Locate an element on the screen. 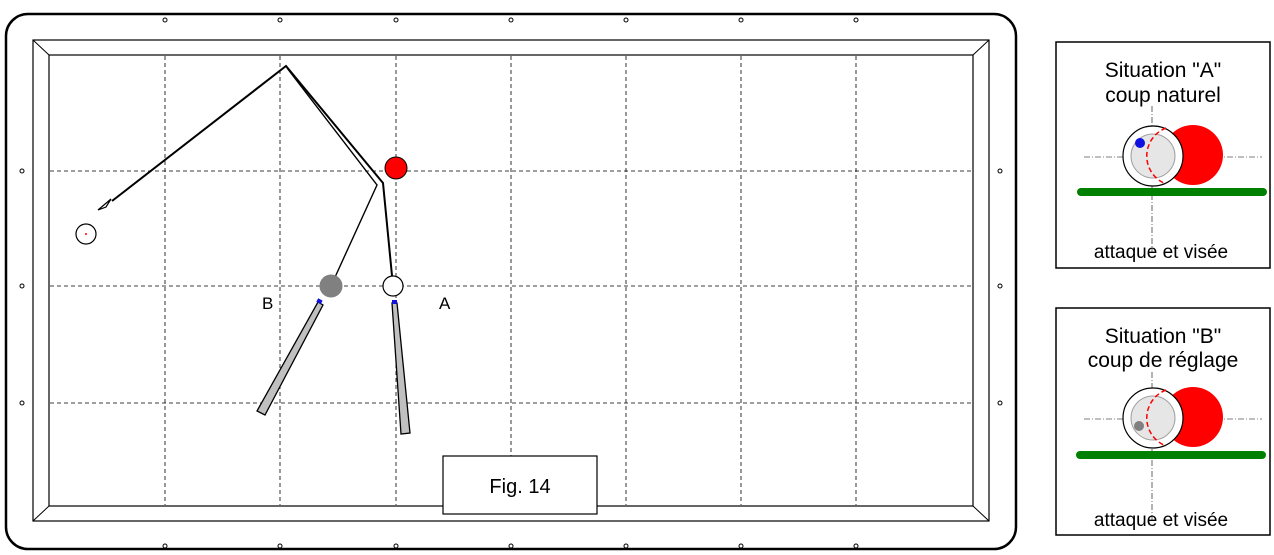 The width and height of the screenshot is (1274, 555). panel-a-title-line2: coup naturel is located at coordinates (1163, 95).